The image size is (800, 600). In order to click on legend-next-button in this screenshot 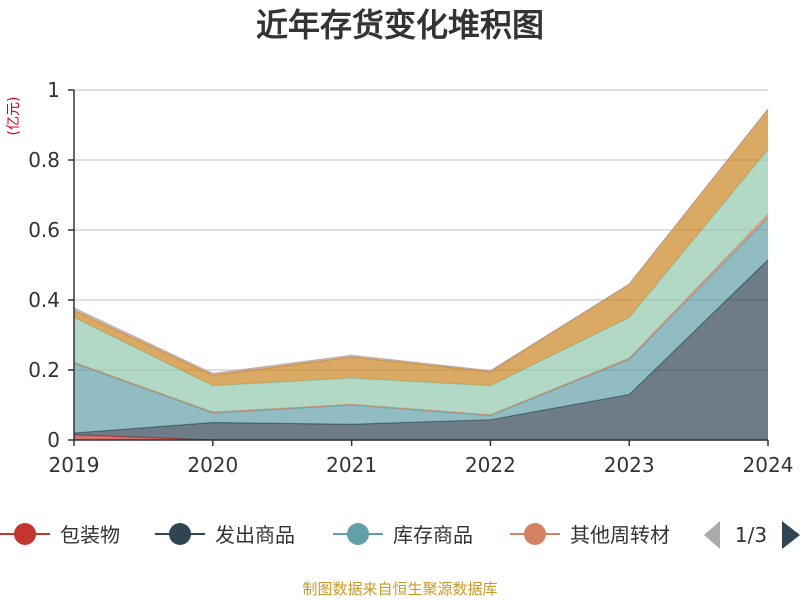, I will do `click(791, 535)`.